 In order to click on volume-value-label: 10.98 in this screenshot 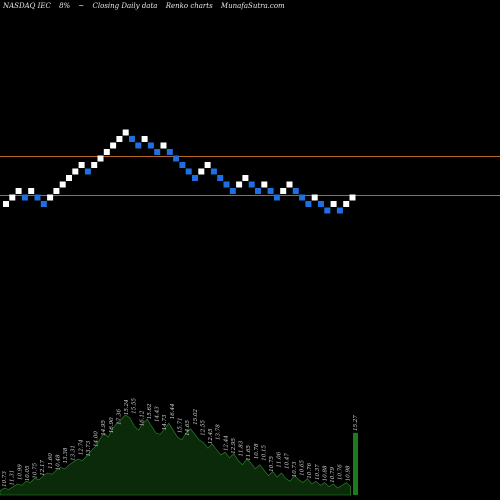, I will do `click(348, 473)`.